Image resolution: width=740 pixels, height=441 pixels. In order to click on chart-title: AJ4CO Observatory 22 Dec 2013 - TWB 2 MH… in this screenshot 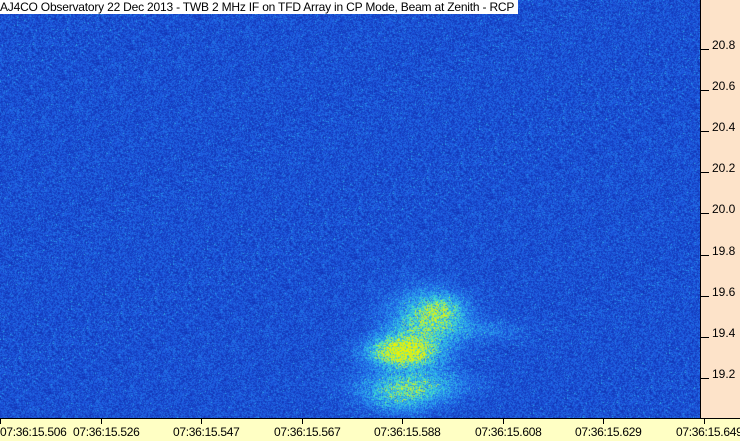, I will do `click(259, 7)`.